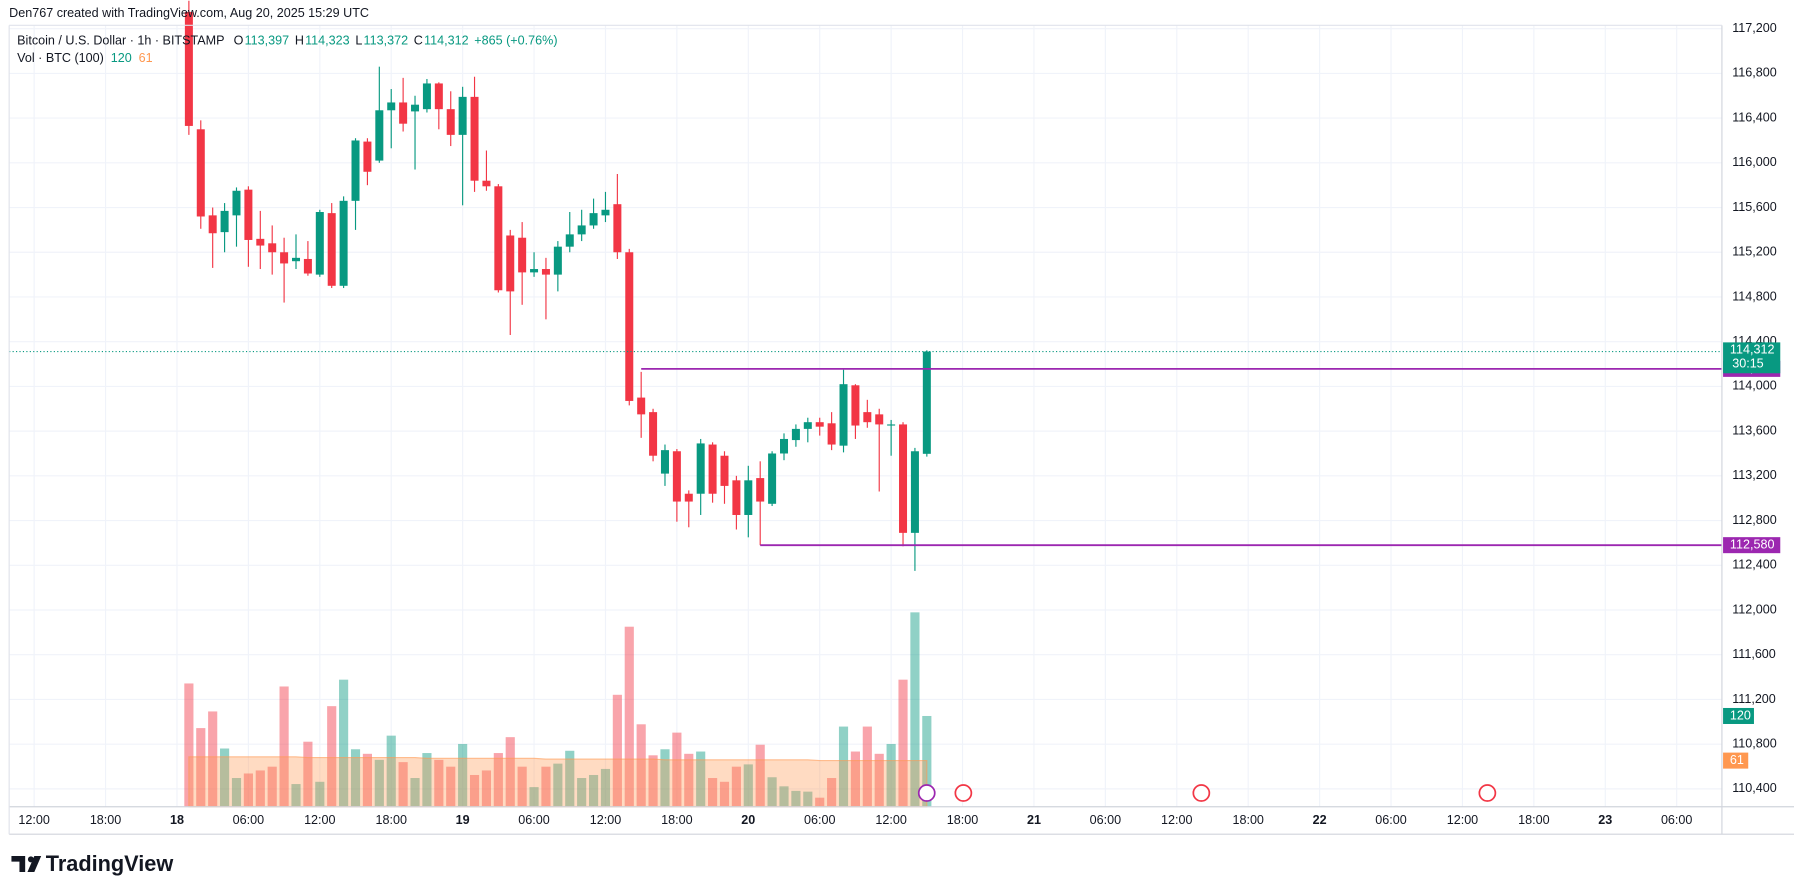 The height and width of the screenshot is (895, 1794). I want to click on legend-value: 113,397, so click(267, 41).